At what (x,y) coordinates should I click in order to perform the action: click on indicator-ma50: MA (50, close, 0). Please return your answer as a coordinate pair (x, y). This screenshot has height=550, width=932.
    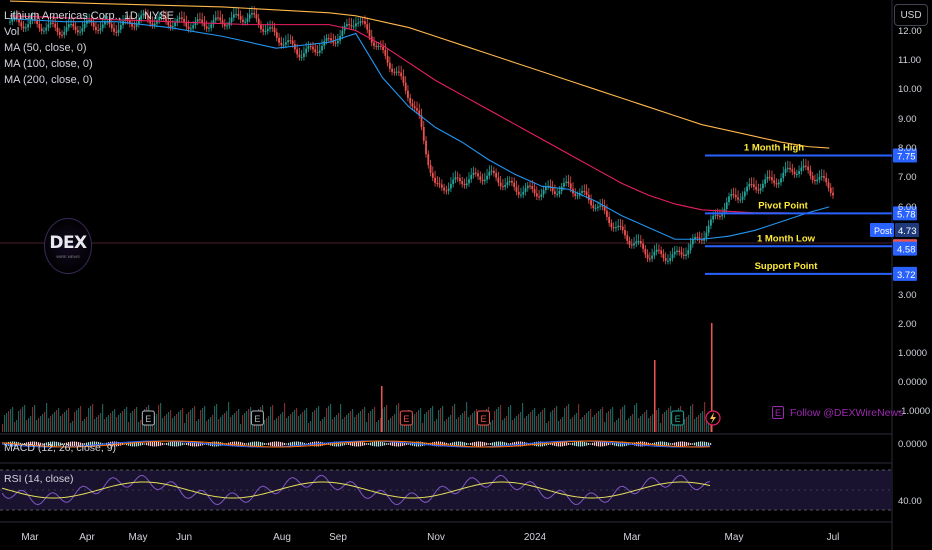
    Looking at the image, I should click on (45, 48).